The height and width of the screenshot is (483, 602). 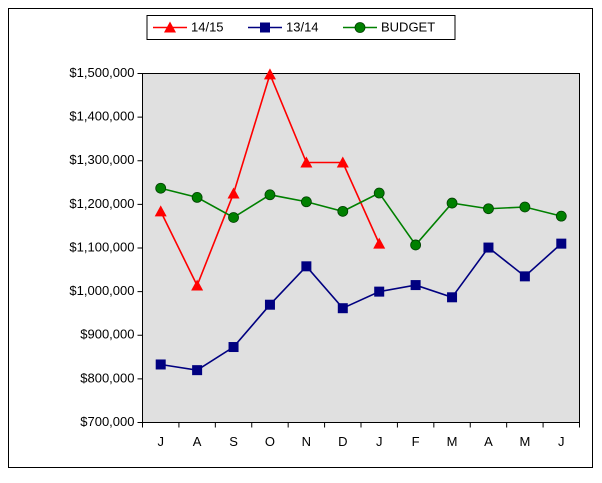 What do you see at coordinates (342, 441) in the screenshot?
I see `x-tick-label: D` at bounding box center [342, 441].